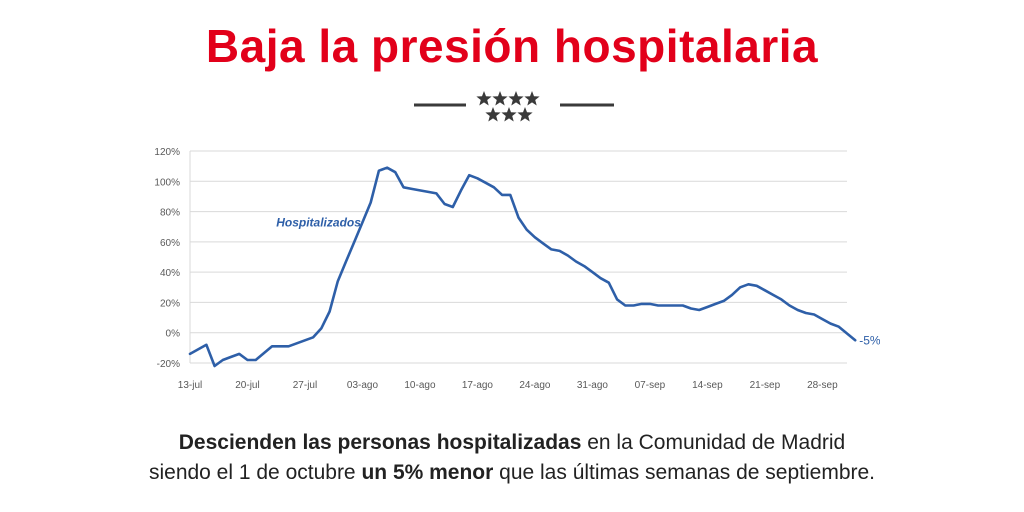 The width and height of the screenshot is (1024, 512). I want to click on x-tick-label: 24-ago, so click(535, 385).